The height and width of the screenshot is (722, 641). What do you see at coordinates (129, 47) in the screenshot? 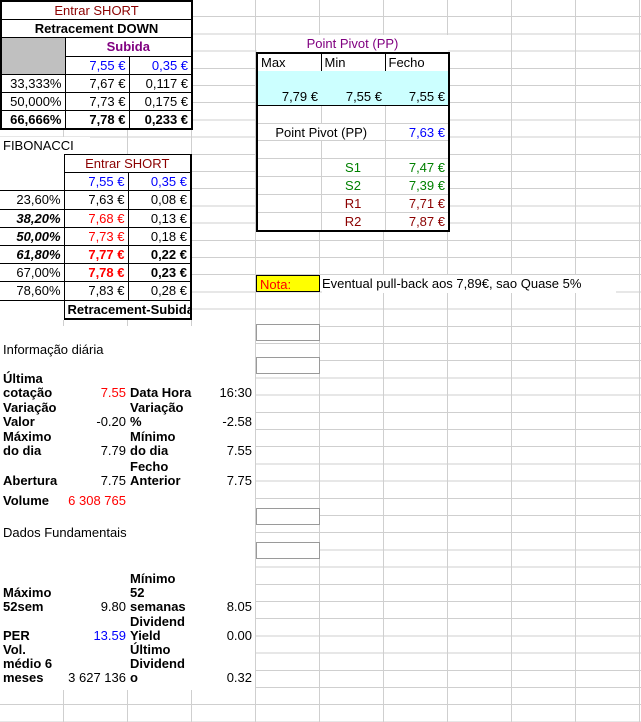
I see `subida-header-cell: Subida` at bounding box center [129, 47].